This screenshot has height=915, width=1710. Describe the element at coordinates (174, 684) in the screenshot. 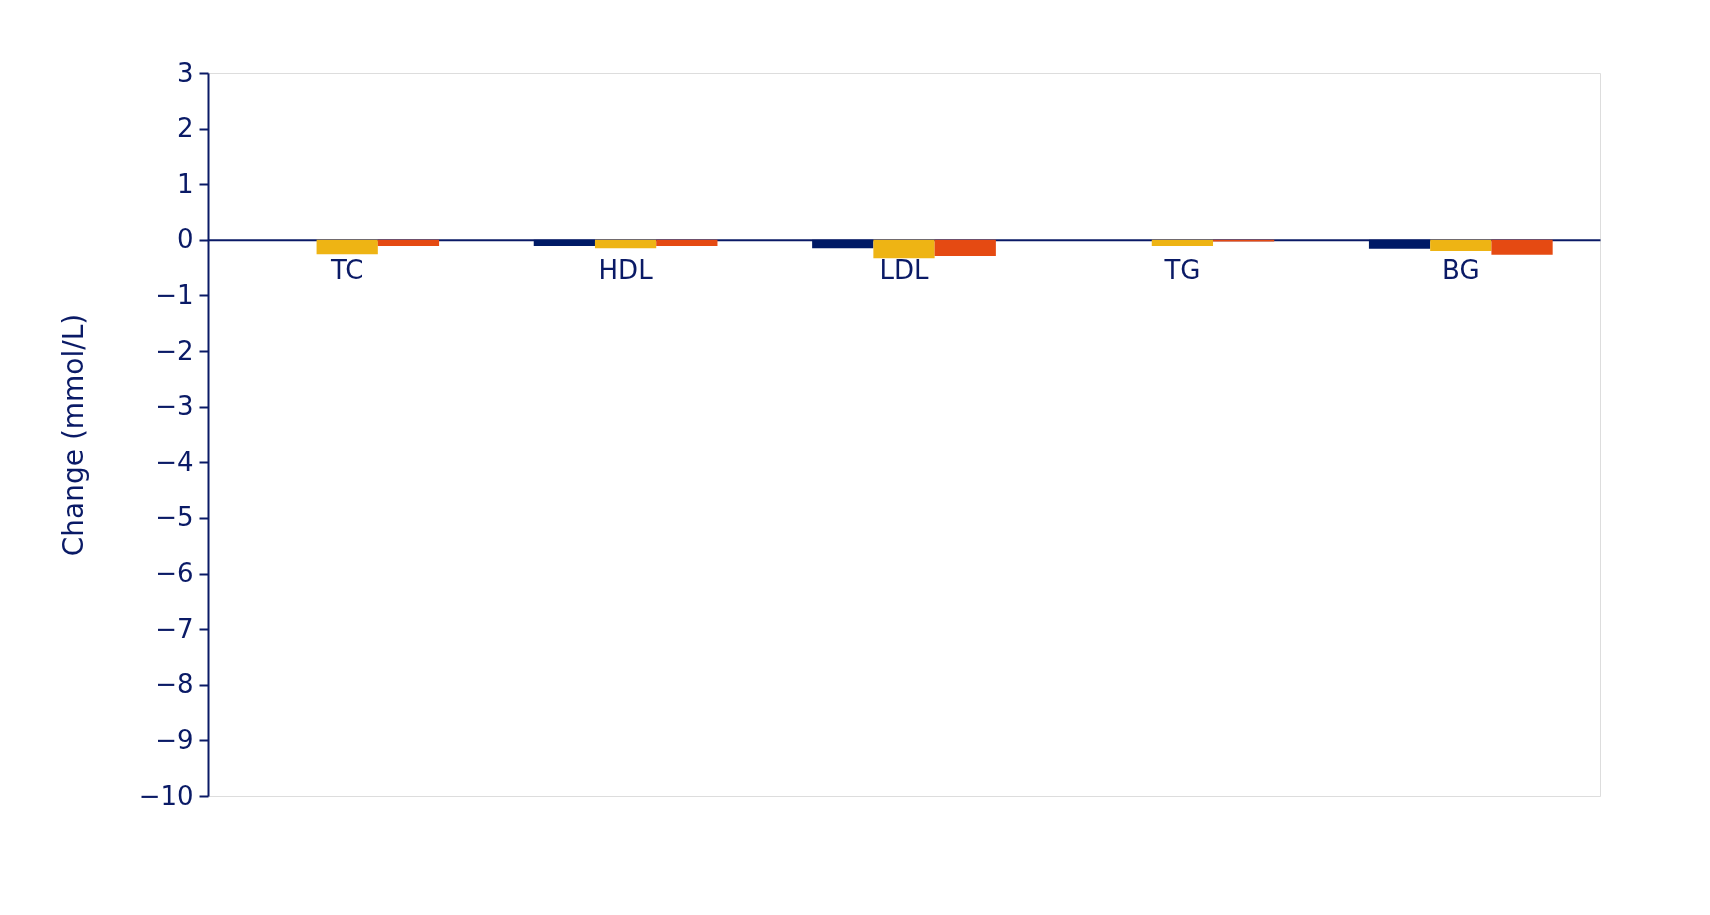

I see `y-tick-label: −8` at that location.